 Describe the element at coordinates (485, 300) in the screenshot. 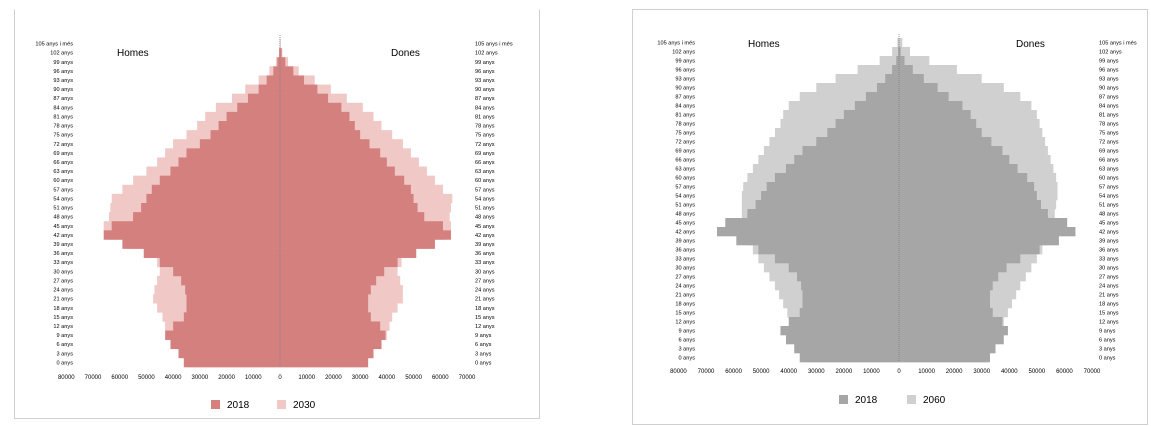

I see `y-tick-label-right: 21 anys` at that location.